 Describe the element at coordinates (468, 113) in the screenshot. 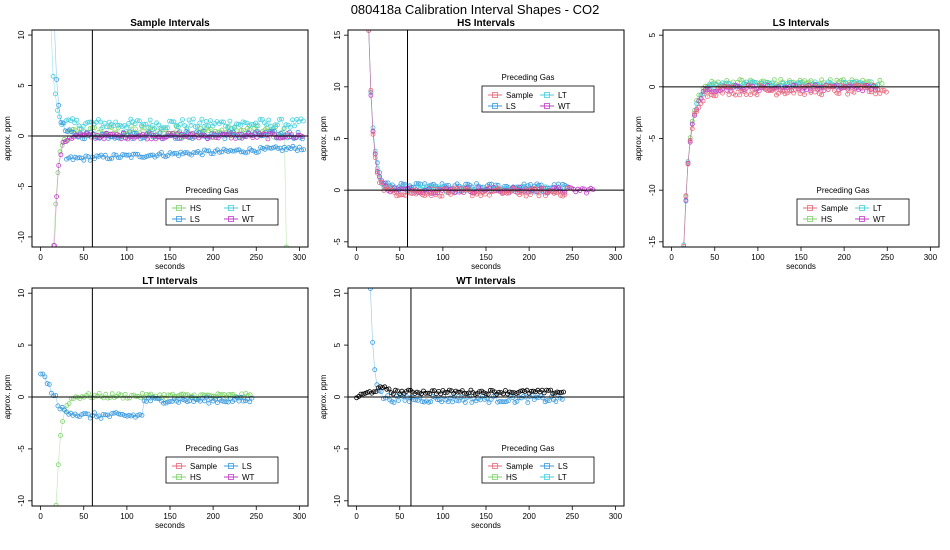

I see `series-line-Sample` at that location.